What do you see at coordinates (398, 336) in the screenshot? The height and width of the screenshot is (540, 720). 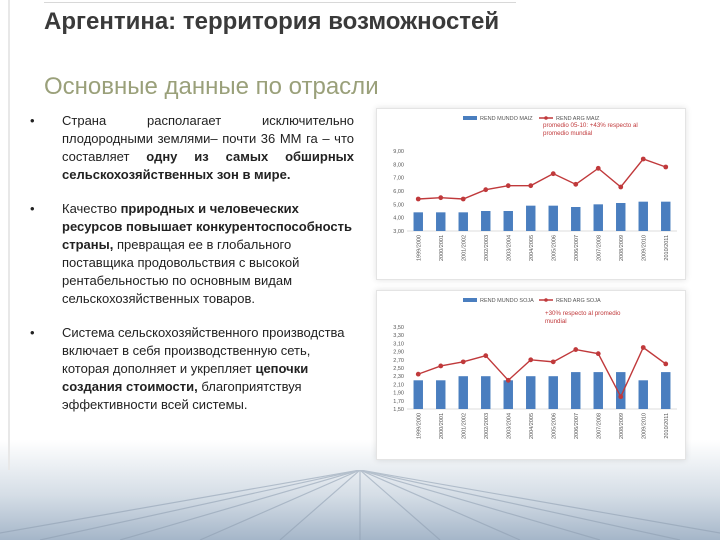 I see `y-tick-label: 3,30` at bounding box center [398, 336].